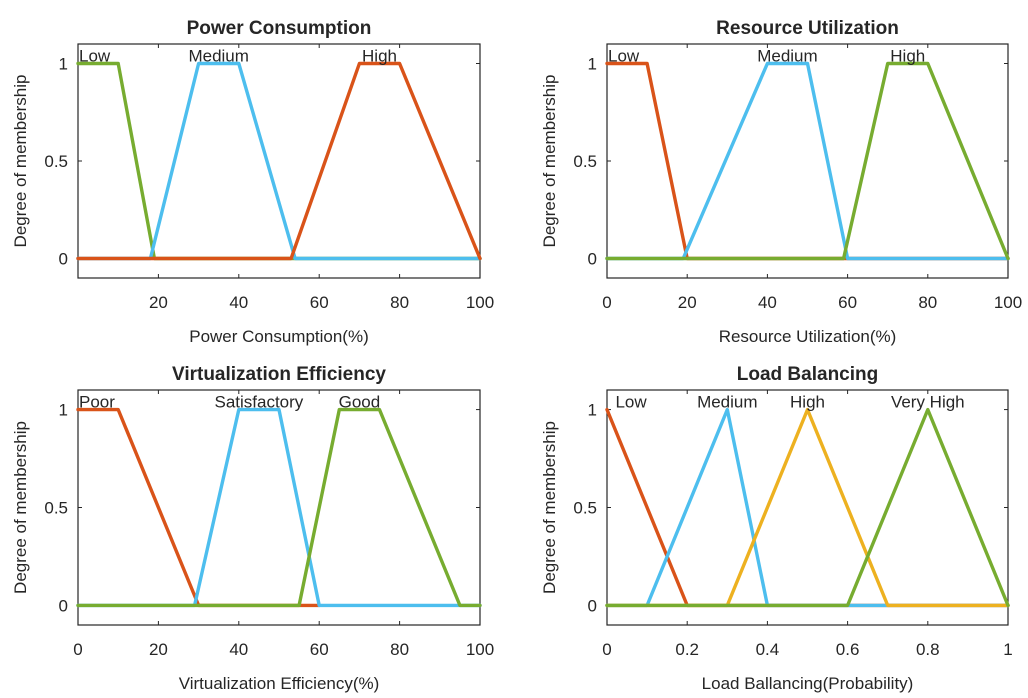 This screenshot has width=1028, height=698. I want to click on x-tick-label: 0.6, so click(848, 649).